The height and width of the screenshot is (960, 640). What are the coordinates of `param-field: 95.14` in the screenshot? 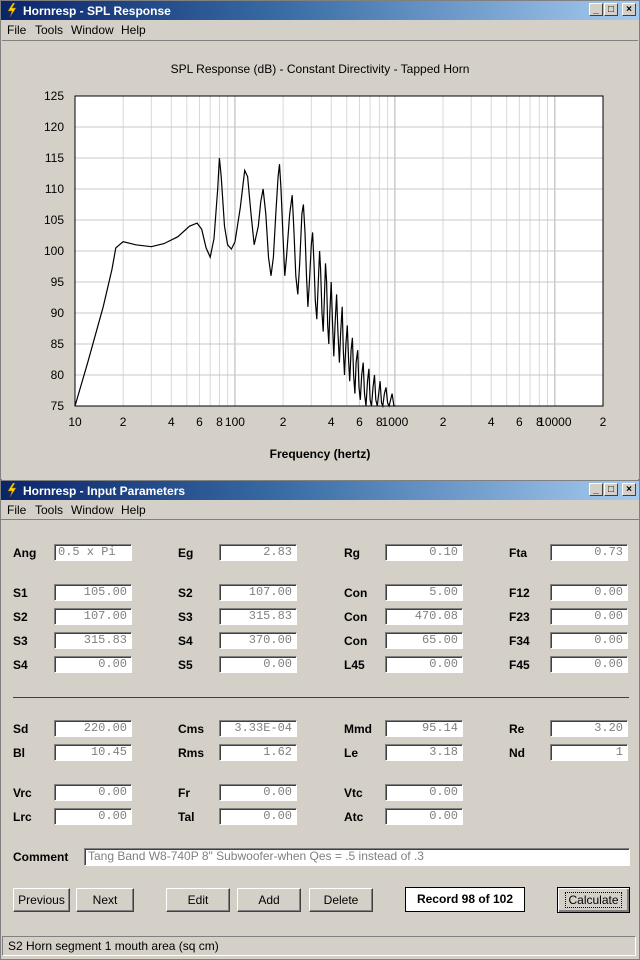 It's located at (424, 728).